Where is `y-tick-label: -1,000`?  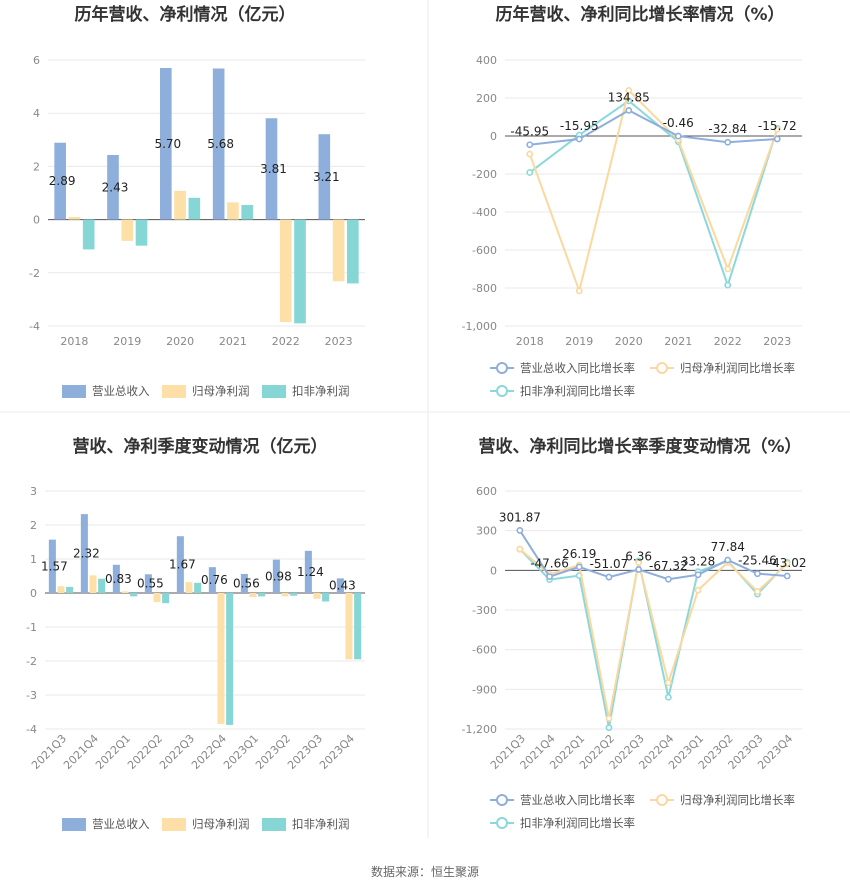 y-tick-label: -1,000 is located at coordinates (479, 326).